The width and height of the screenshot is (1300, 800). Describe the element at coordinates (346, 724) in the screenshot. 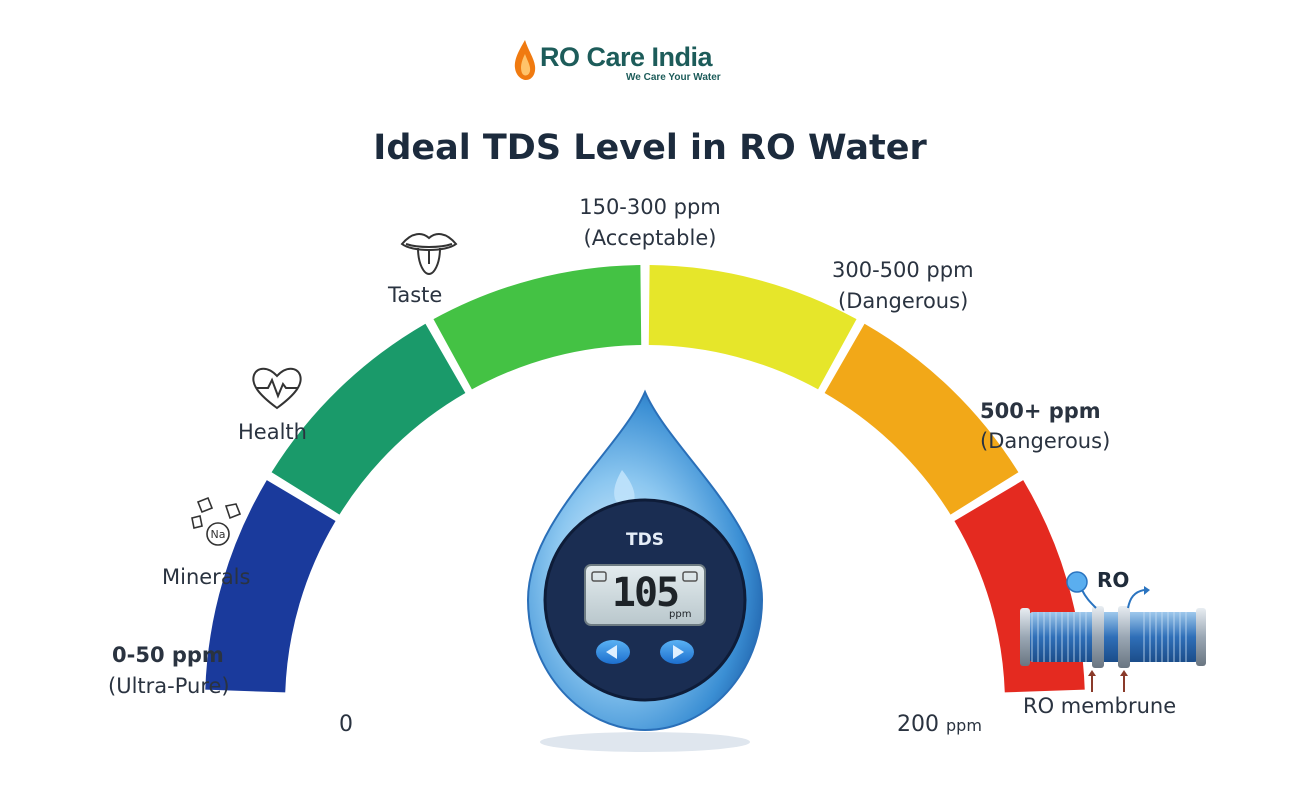

I see `scale-start: 0` at that location.